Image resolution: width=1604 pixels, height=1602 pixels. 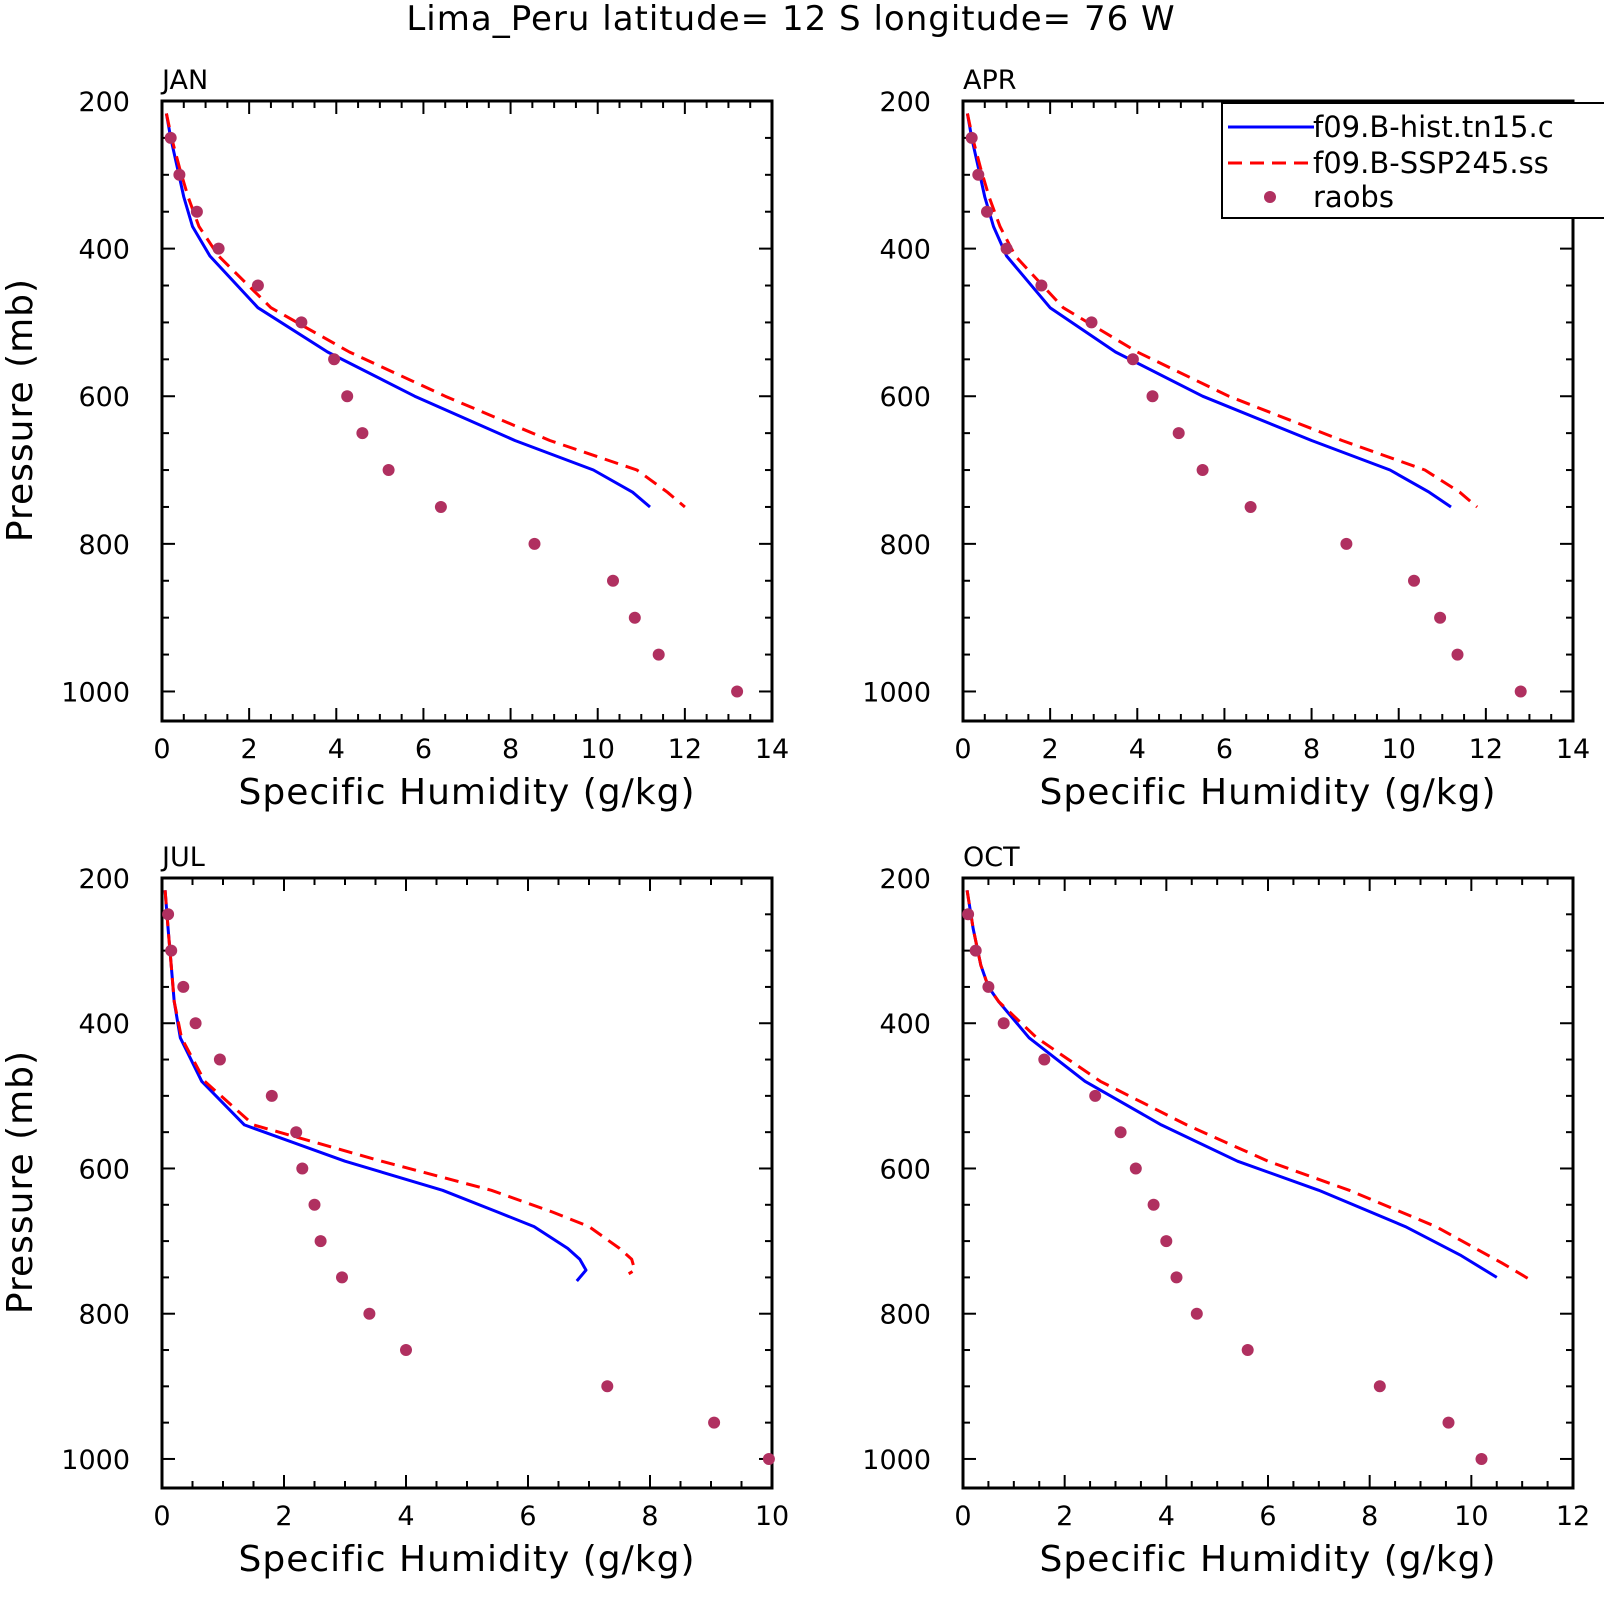 What do you see at coordinates (1573, 749) in the screenshot?
I see `x-tick-label: 14` at bounding box center [1573, 749].